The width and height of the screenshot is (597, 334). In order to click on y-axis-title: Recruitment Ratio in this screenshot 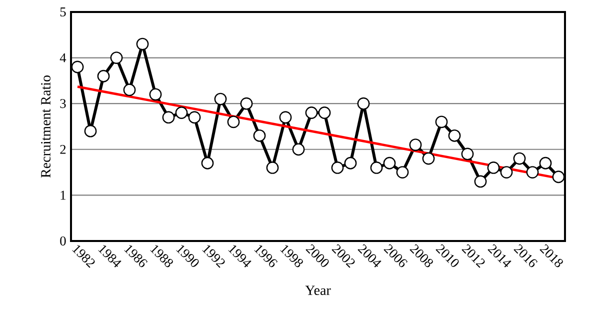, I will do `click(45, 126)`.